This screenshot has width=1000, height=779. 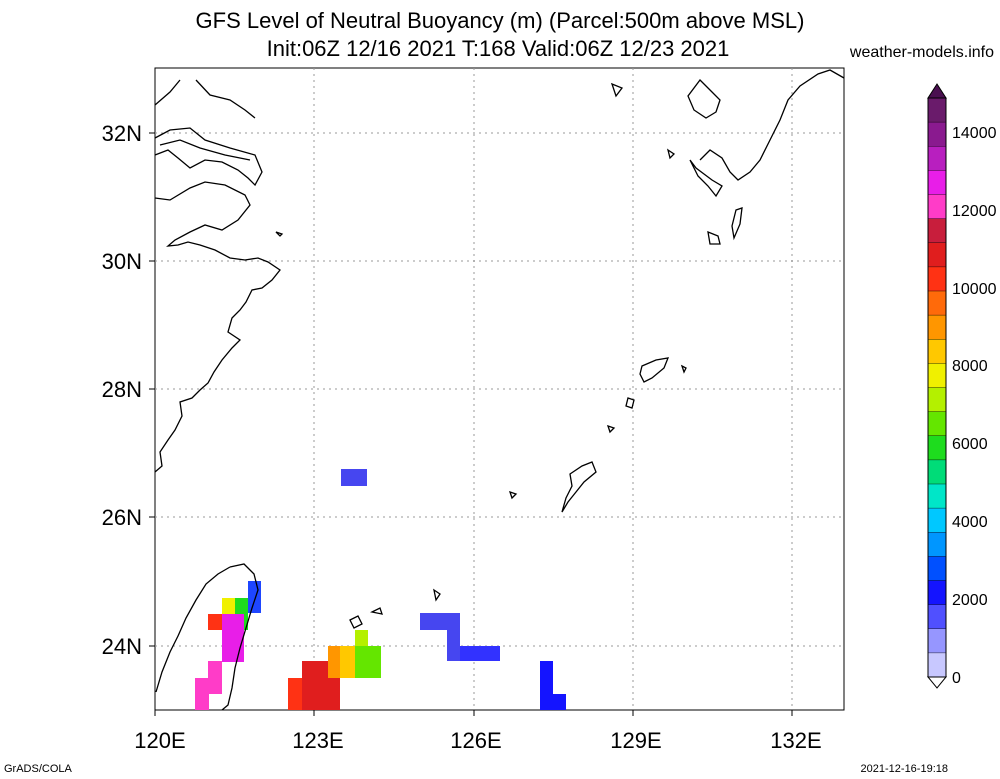 I want to click on x-tick-132E: 132E, so click(x=795, y=740).